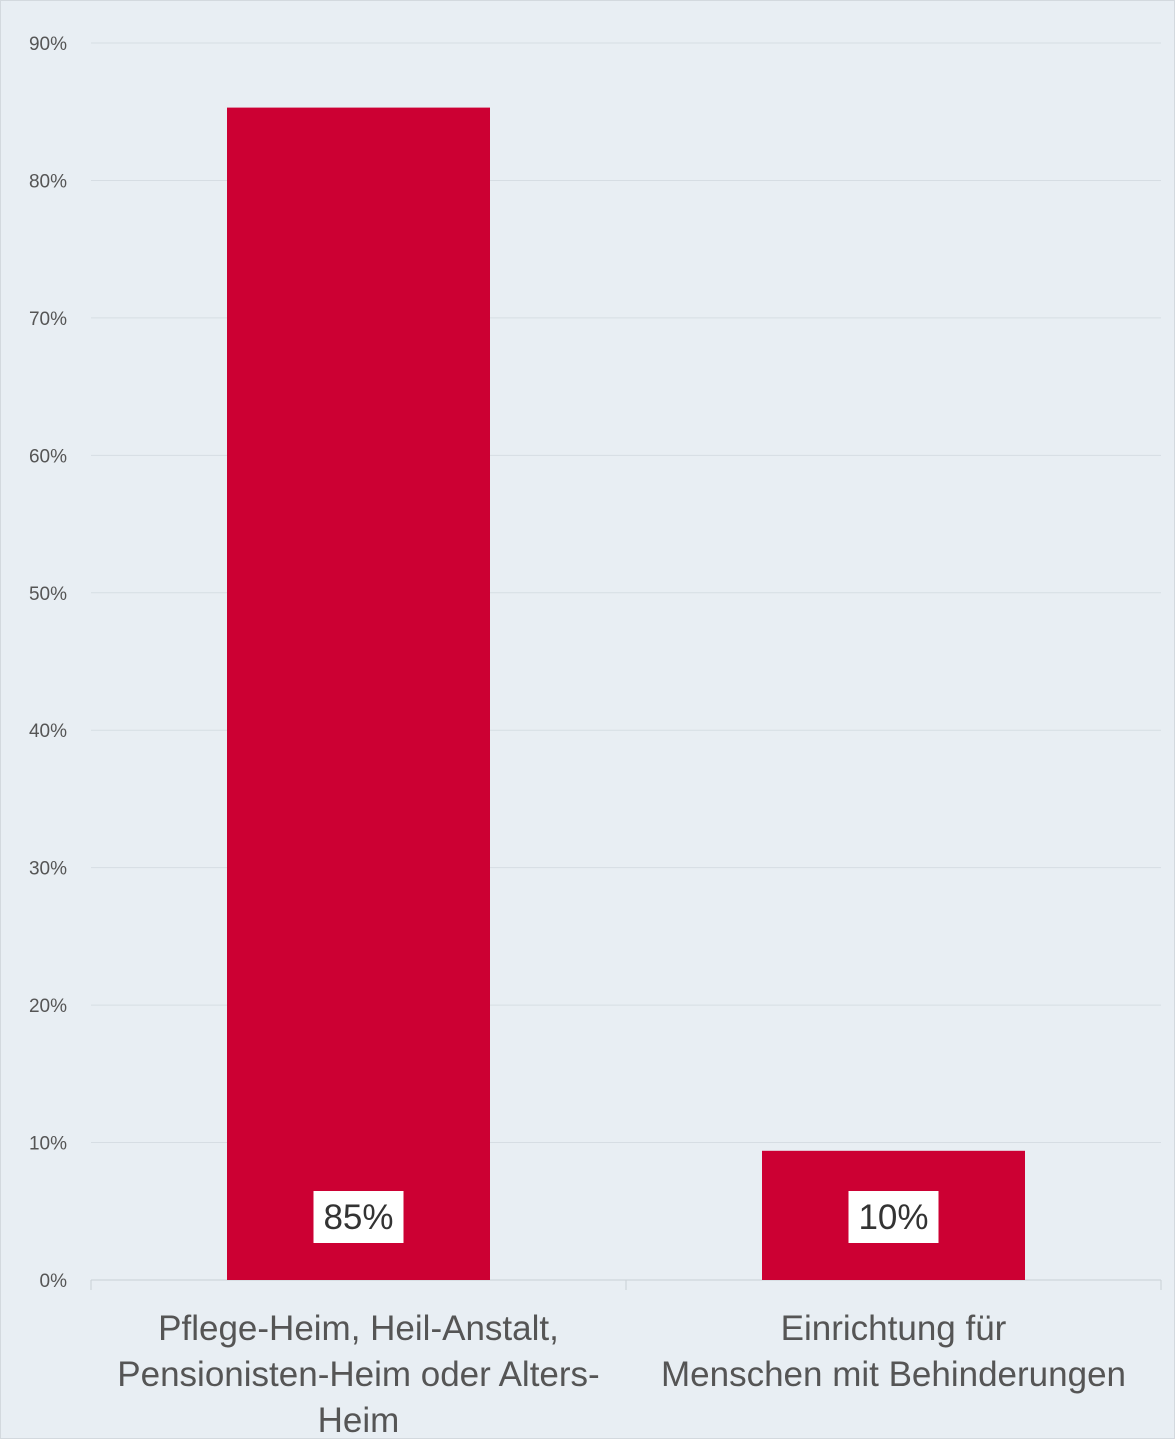  I want to click on y-tick-label: 50%, so click(48, 594).